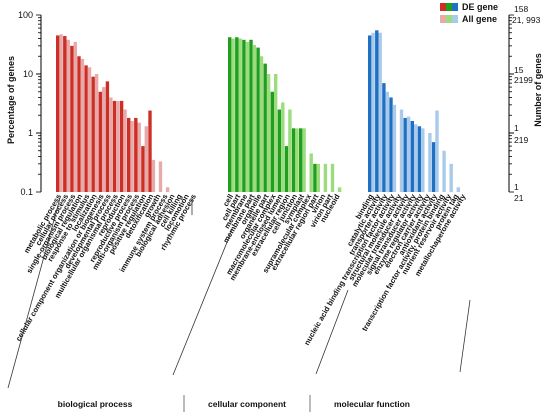 The height and width of the screenshot is (417, 550). I want to click on y-axis-title-right: Number of genes, so click(538, 90).